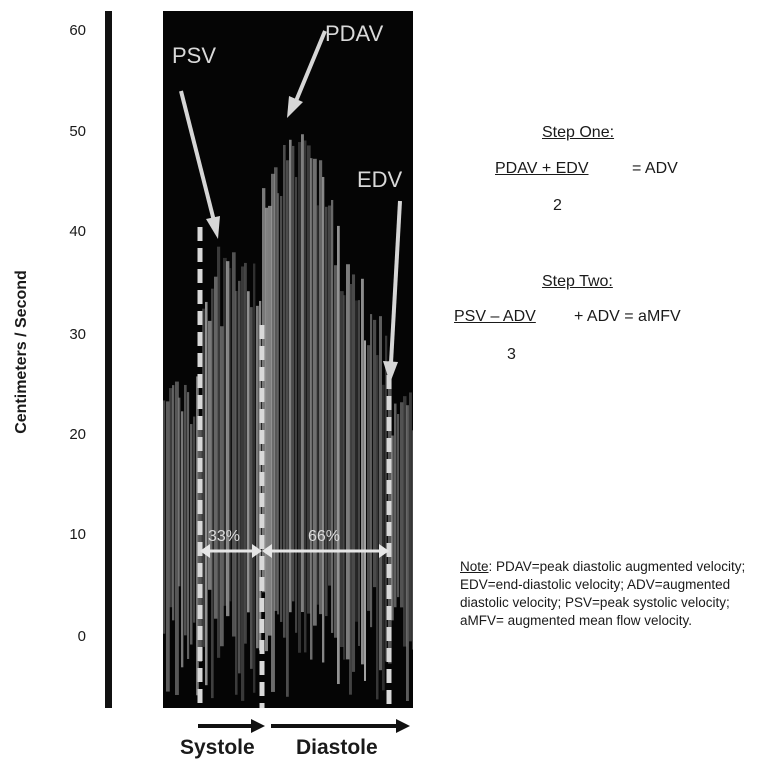  Describe the element at coordinates (354, 33) in the screenshot. I see `pdav-label: PDAV` at that location.